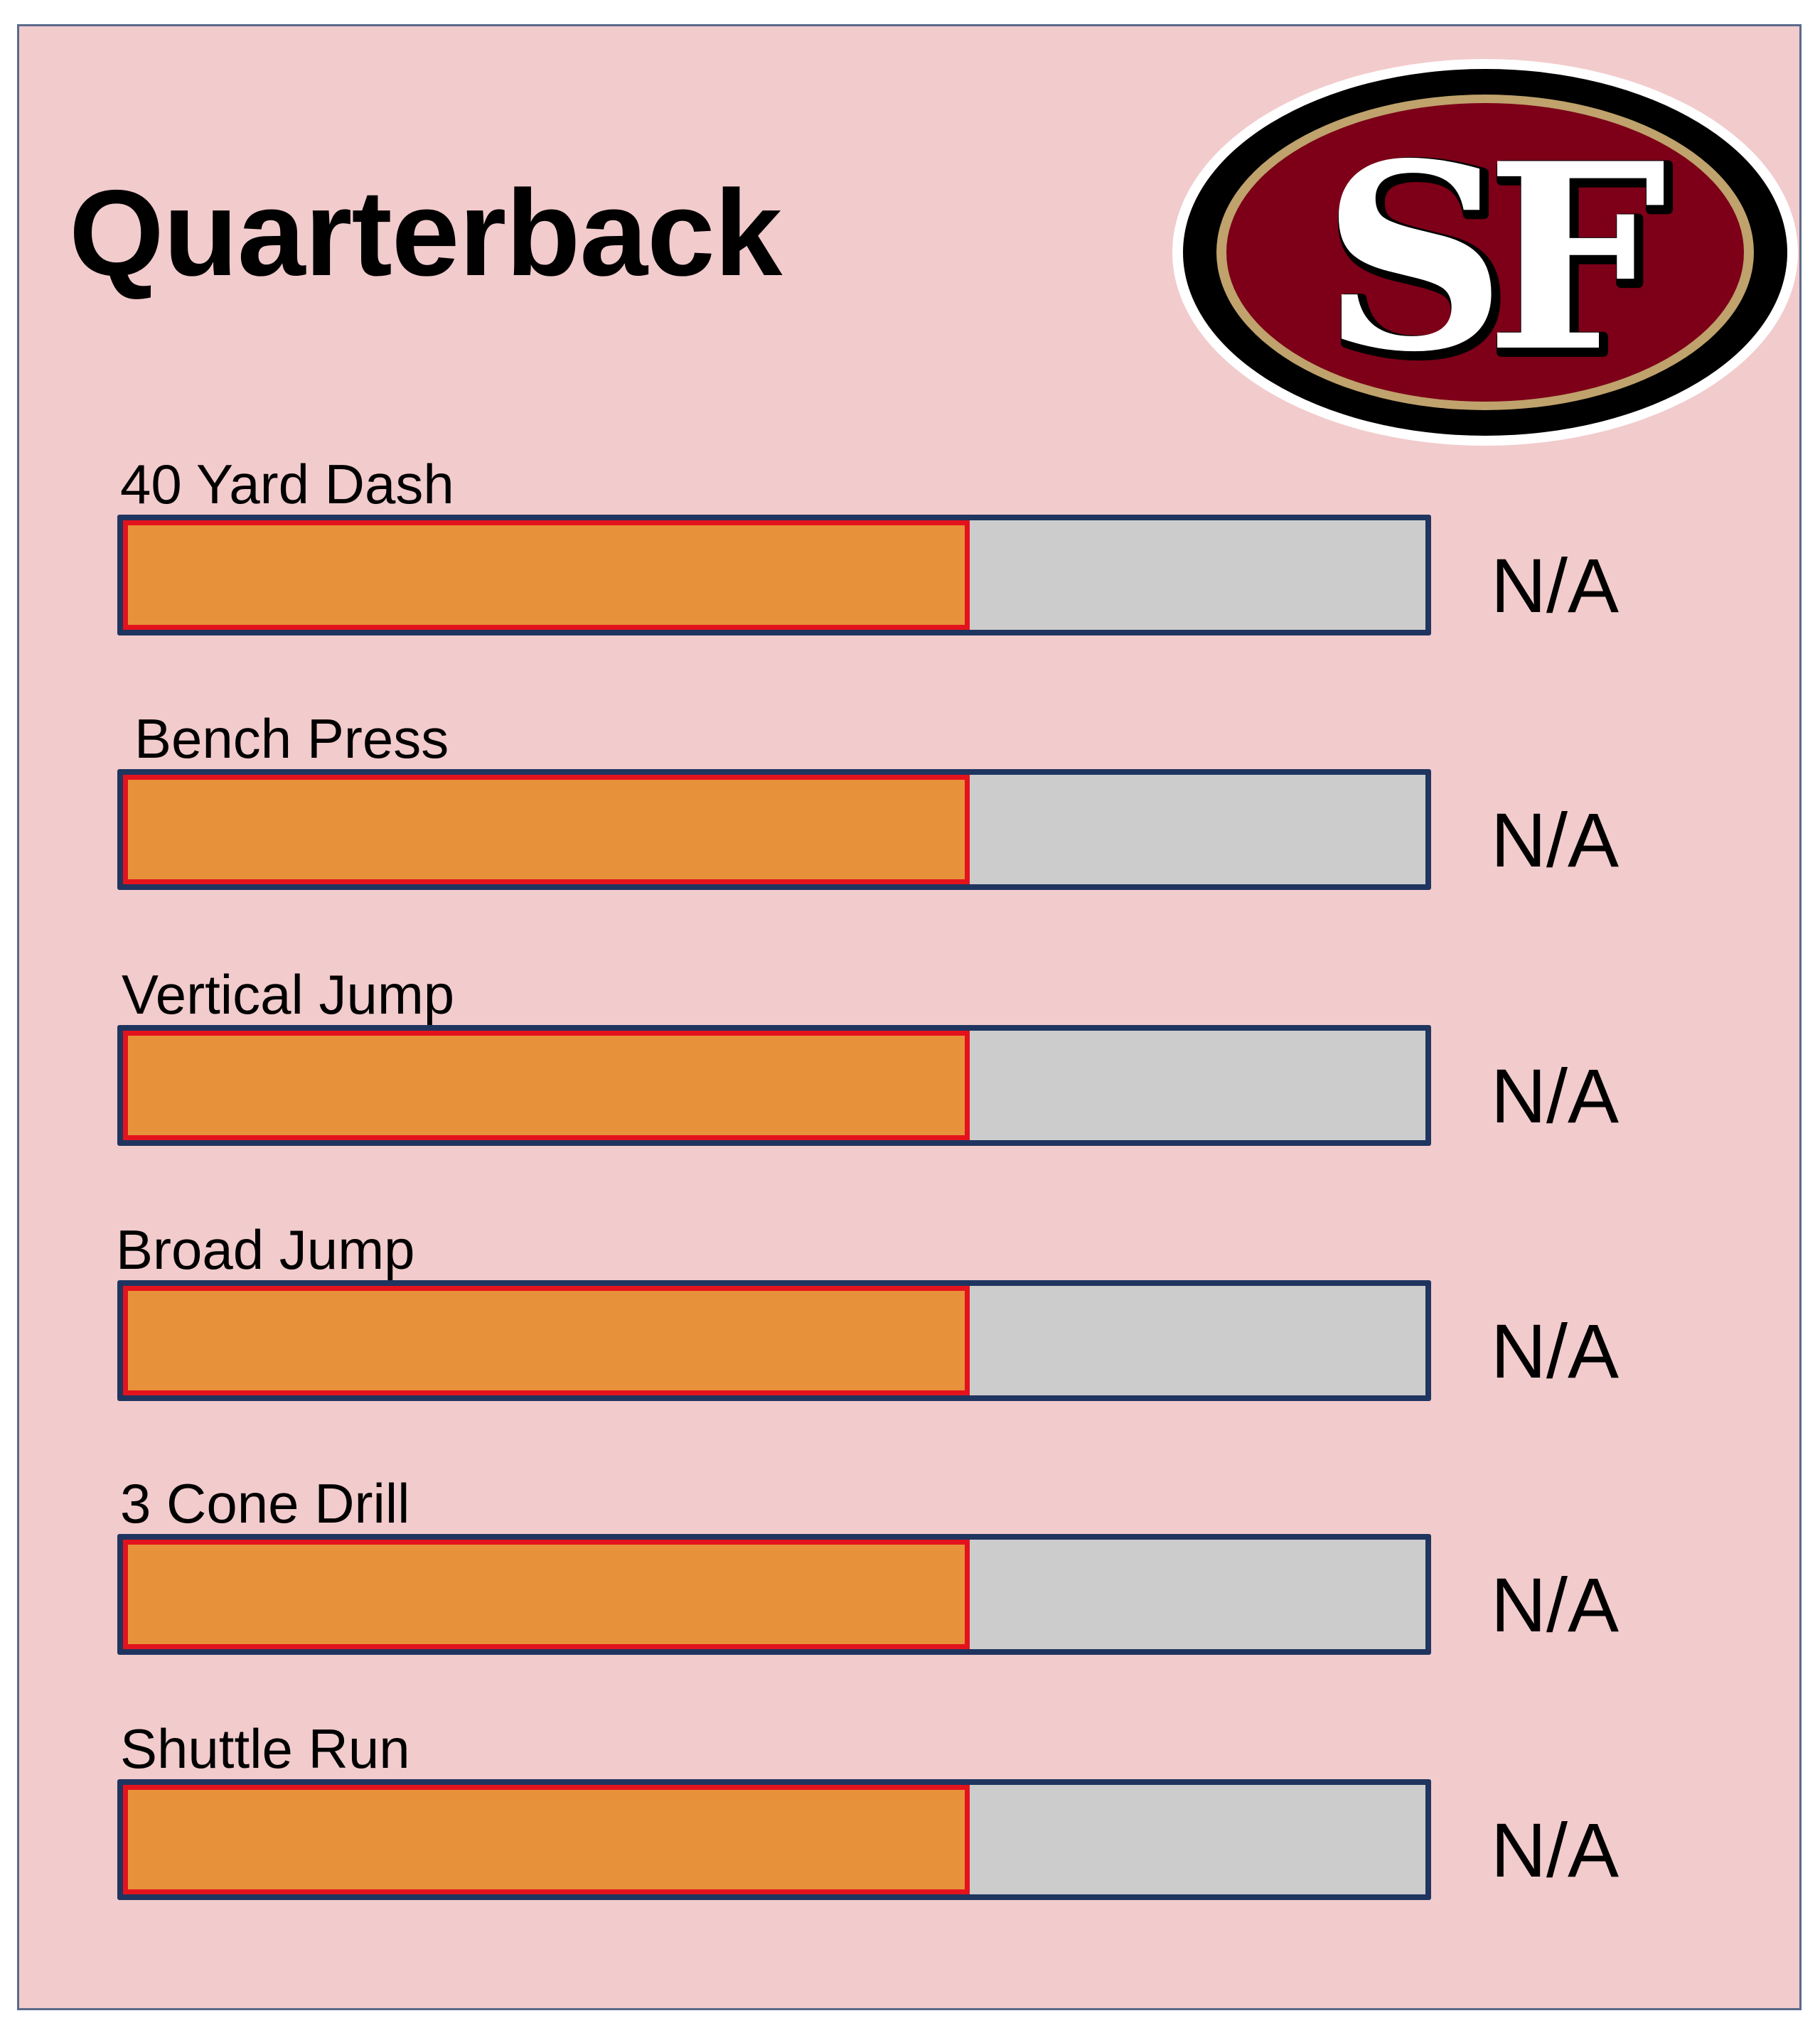  Describe the element at coordinates (265, 1249) in the screenshot. I see `stat-label: Broad Jump` at that location.